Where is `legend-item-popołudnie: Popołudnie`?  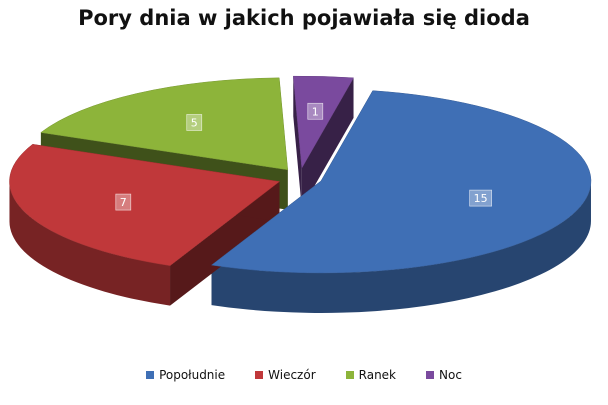
legend-item-popołudnie: Popołudnie is located at coordinates (185, 375).